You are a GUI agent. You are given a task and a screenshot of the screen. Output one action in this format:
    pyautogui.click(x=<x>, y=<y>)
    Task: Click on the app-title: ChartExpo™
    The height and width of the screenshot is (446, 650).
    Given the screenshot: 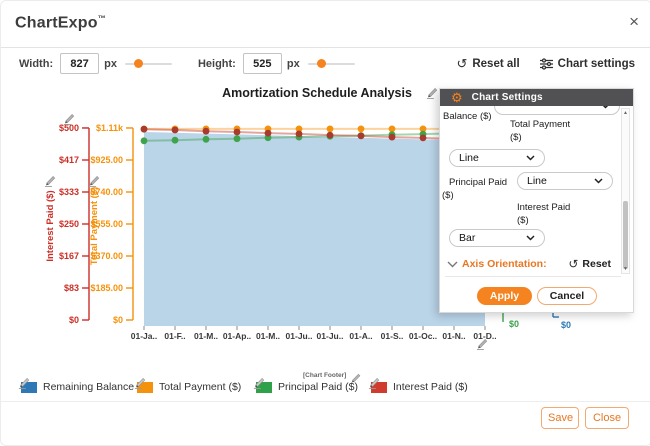 What is the action you would take?
    pyautogui.click(x=60, y=23)
    